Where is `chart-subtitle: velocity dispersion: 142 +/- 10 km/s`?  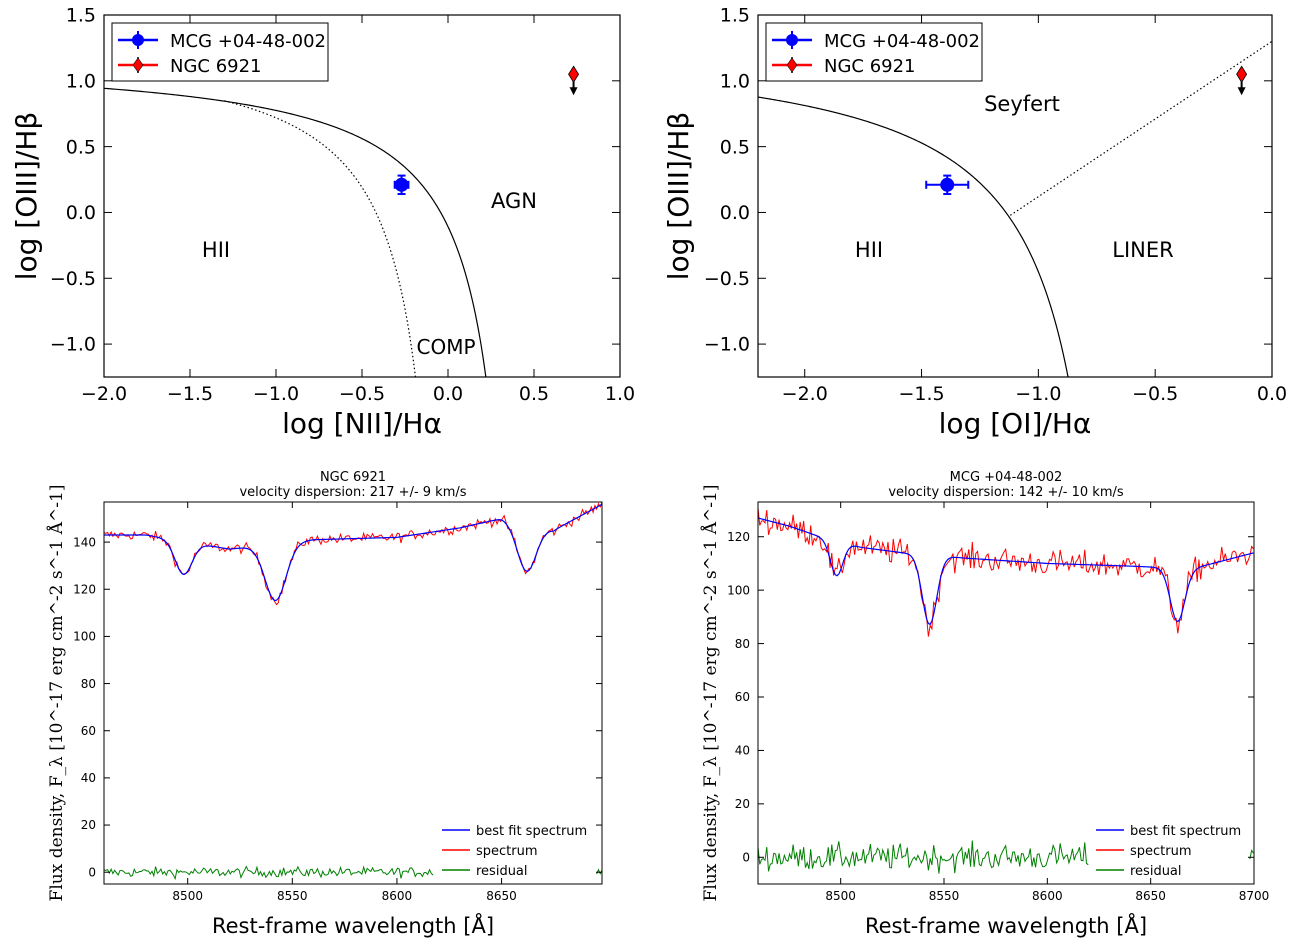
chart-subtitle: velocity dispersion: 142 +/- 10 km/s is located at coordinates (1006, 492).